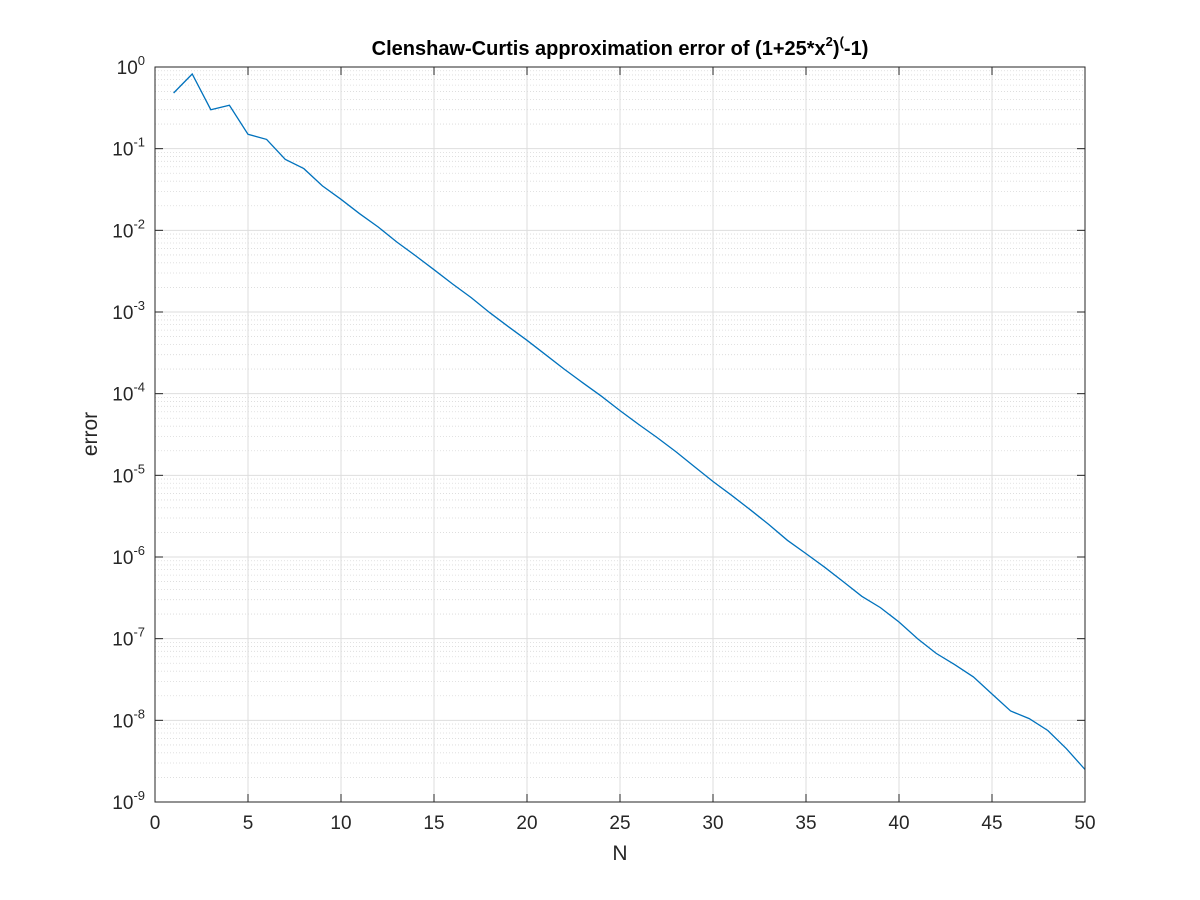  What do you see at coordinates (898, 823) in the screenshot?
I see `x-tick-label: 40` at bounding box center [898, 823].